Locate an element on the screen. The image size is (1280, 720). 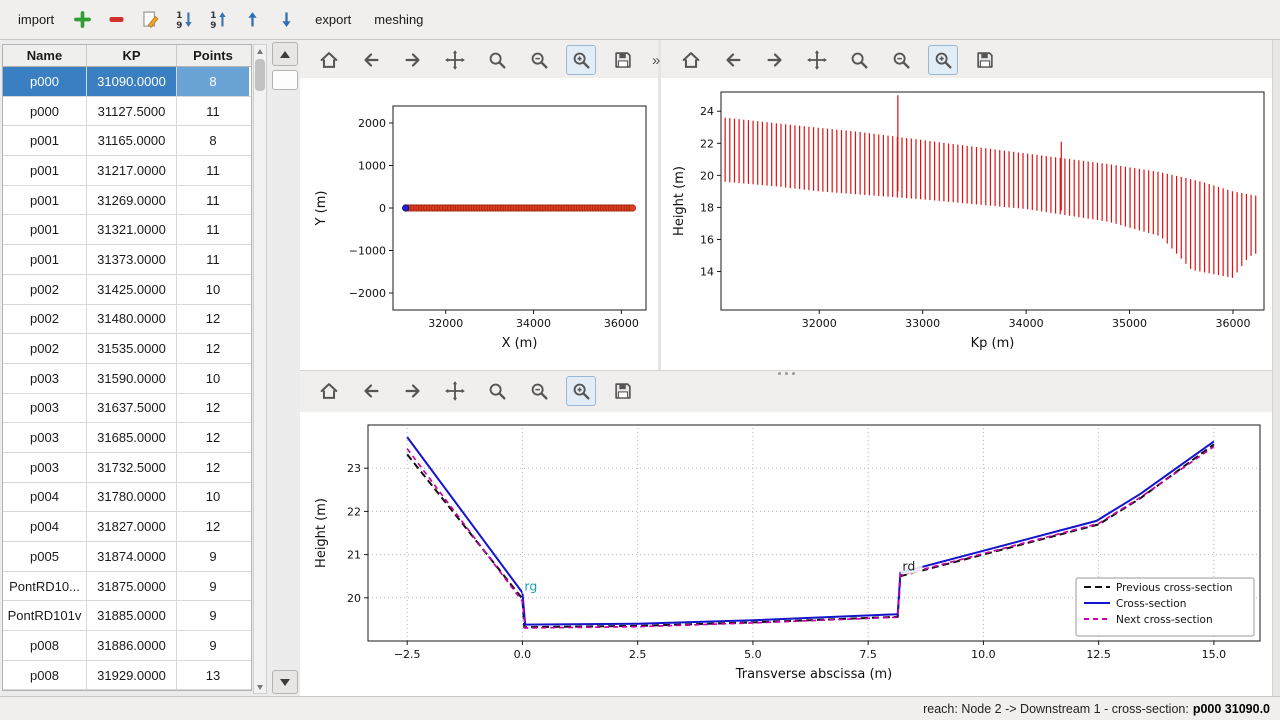
table-row: p001 31217.0000 11 is located at coordinates (127, 171).